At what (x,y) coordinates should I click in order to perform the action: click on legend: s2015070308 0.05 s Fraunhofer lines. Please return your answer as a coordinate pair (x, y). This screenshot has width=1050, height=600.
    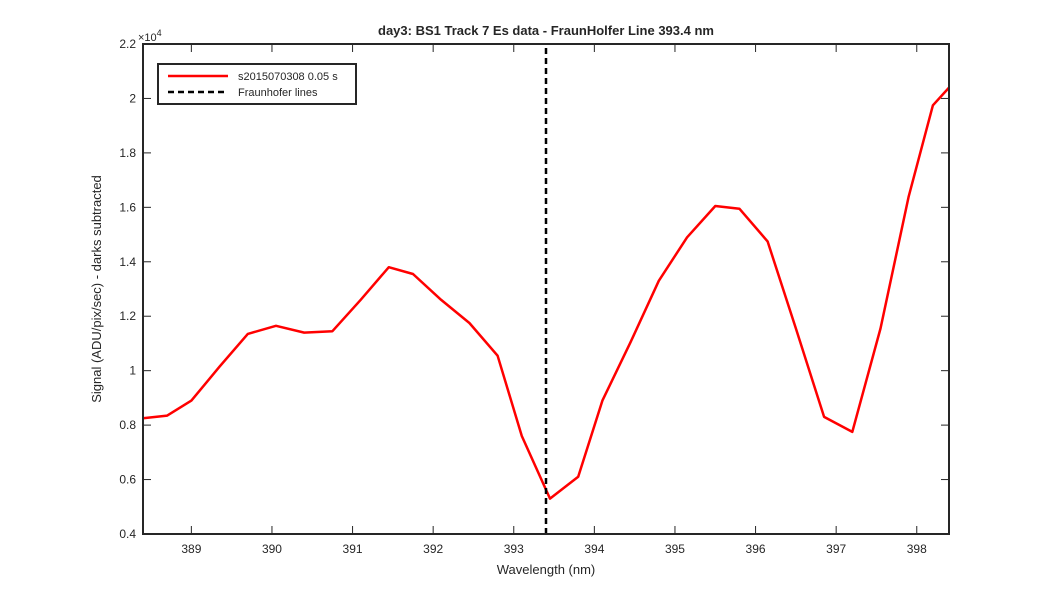
    Looking at the image, I should click on (257, 84).